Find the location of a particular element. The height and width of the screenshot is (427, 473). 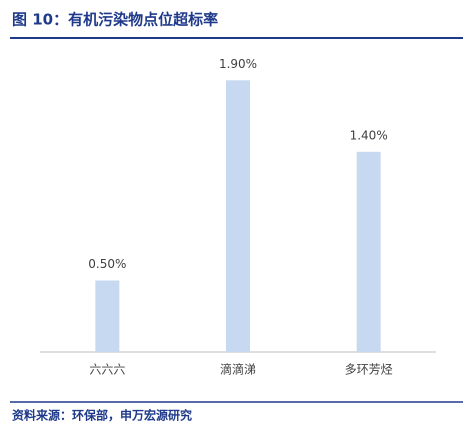

x-tick-label: 六六六 is located at coordinates (107, 370).